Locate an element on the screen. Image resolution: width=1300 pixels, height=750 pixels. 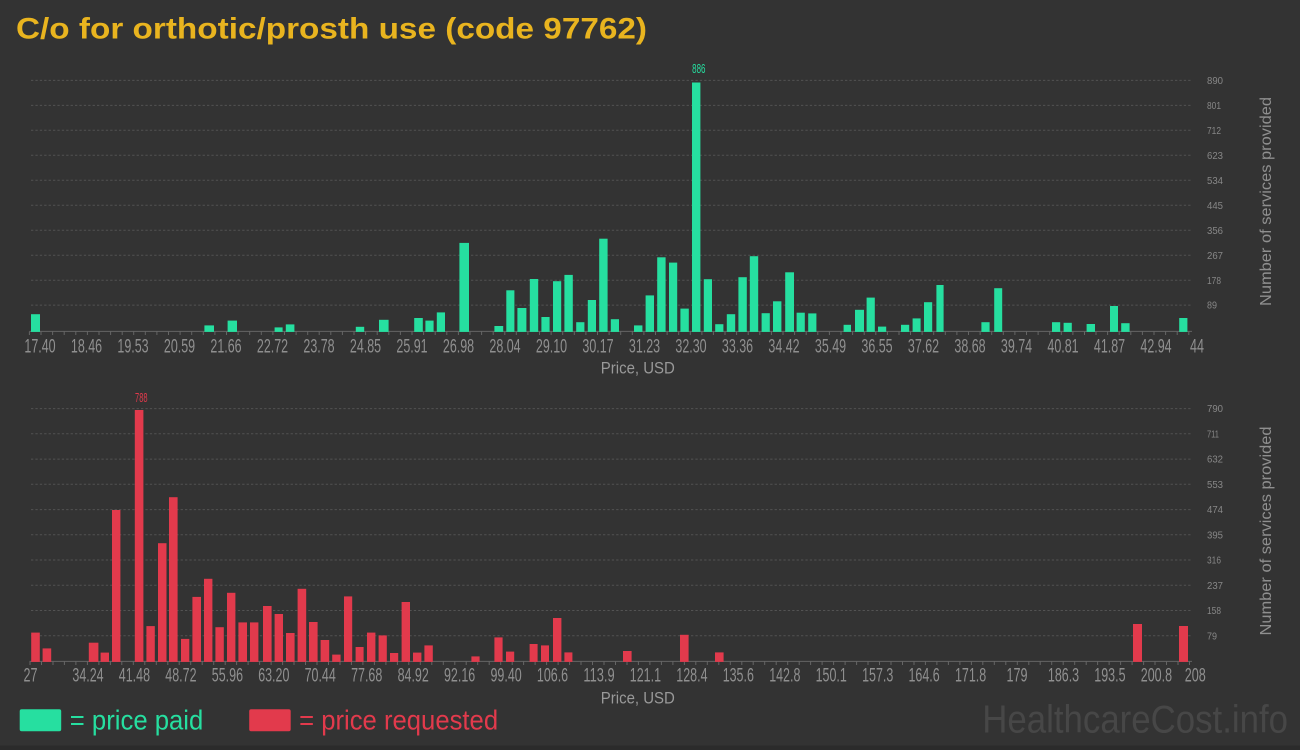
svg-text: 70.44 is located at coordinates (320, 676).